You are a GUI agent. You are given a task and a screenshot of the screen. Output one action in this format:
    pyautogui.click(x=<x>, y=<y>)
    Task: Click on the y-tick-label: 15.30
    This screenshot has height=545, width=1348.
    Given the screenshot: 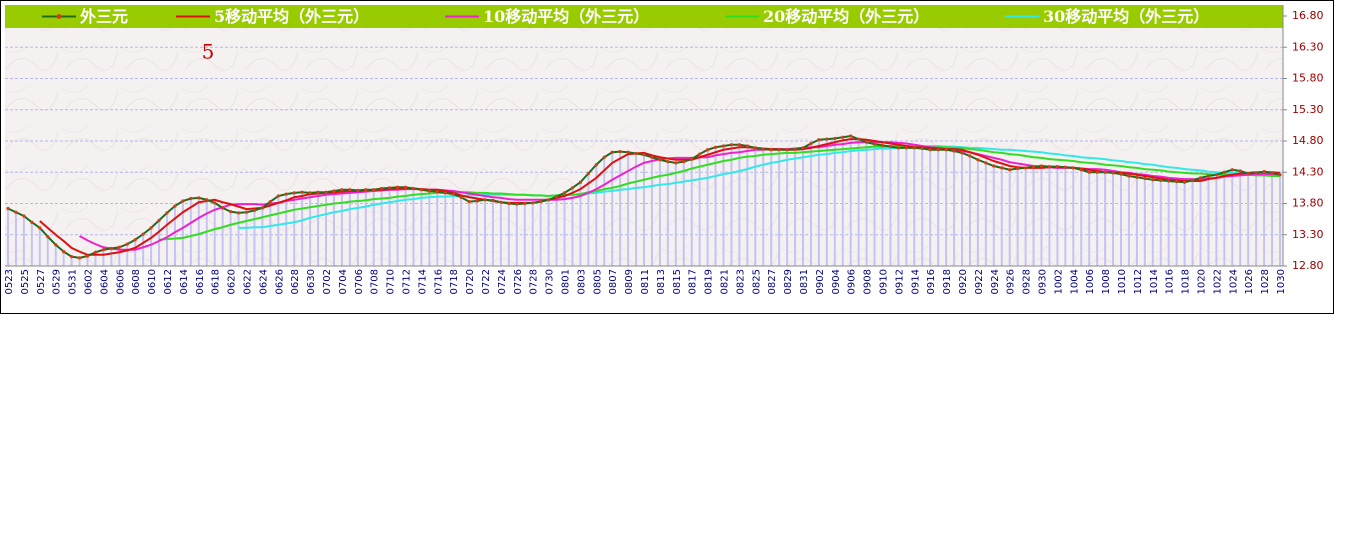 What is the action you would take?
    pyautogui.click(x=1308, y=109)
    